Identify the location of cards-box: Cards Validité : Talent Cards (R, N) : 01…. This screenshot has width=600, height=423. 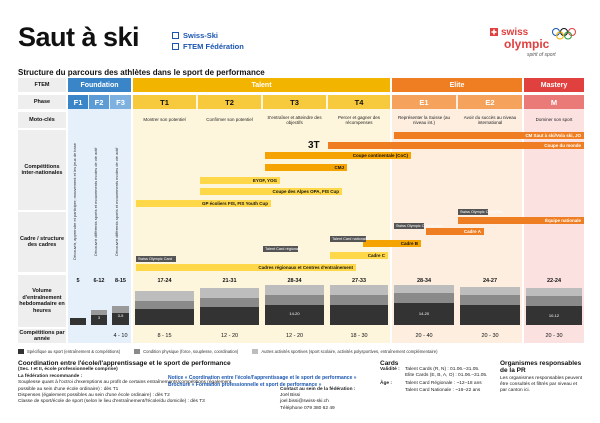
(437, 377).